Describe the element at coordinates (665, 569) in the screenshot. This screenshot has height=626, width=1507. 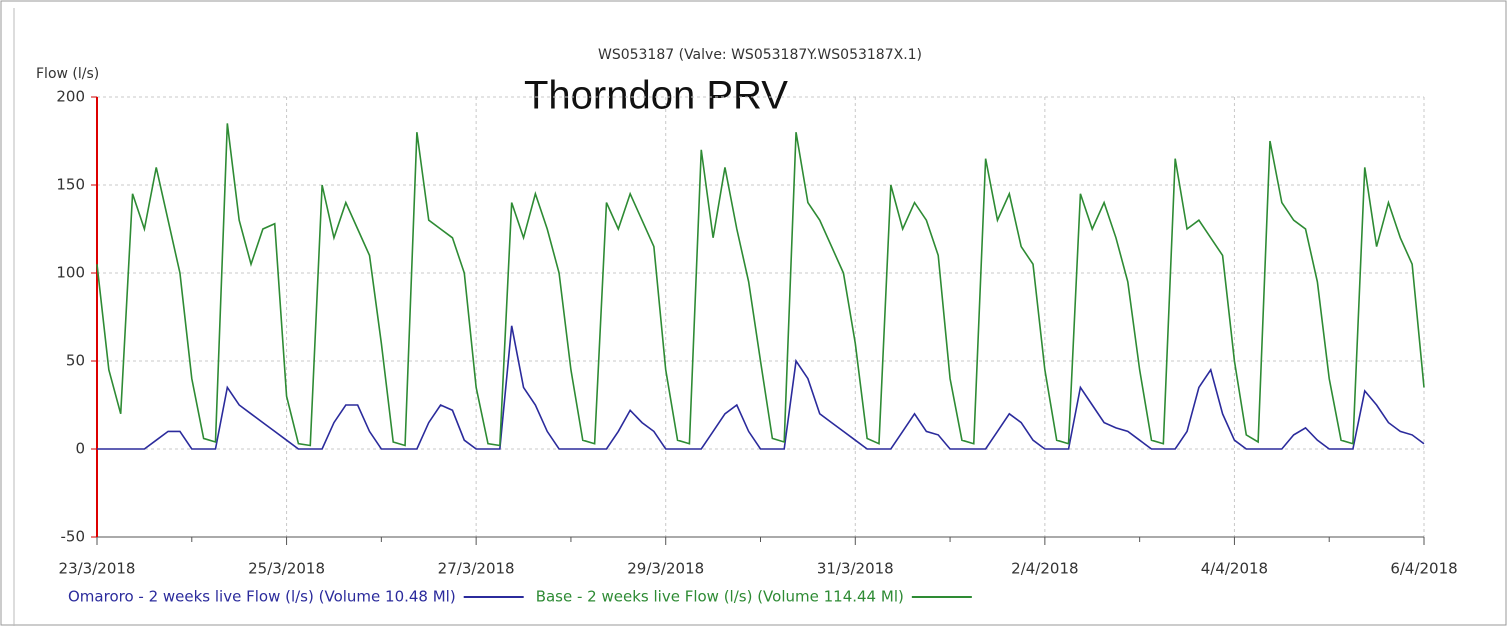
I see `x-tick-label: 29/3/2018` at that location.